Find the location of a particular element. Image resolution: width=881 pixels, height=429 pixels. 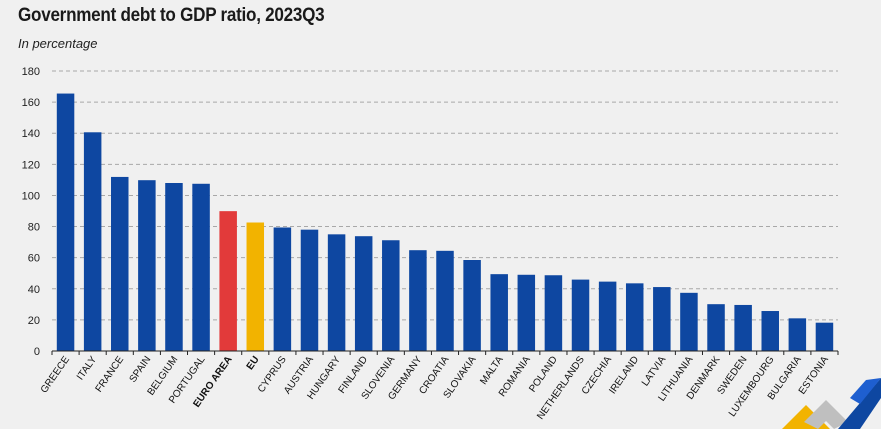

bar-latvia is located at coordinates (662, 319).